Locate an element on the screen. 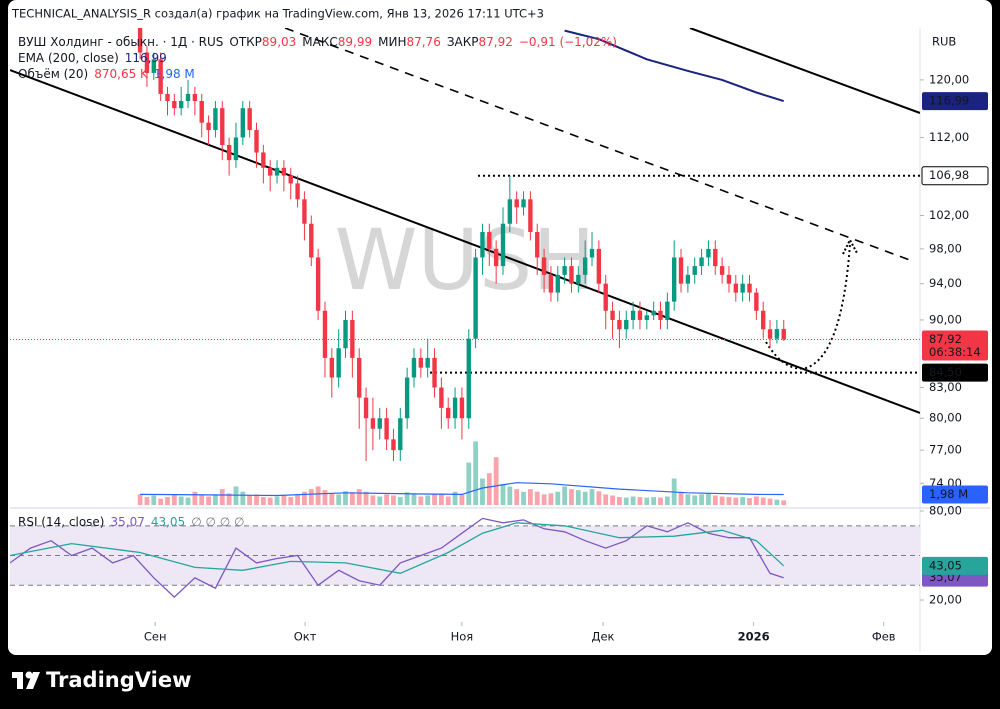  change: −0,91 (−1,02%) is located at coordinates (568, 42).